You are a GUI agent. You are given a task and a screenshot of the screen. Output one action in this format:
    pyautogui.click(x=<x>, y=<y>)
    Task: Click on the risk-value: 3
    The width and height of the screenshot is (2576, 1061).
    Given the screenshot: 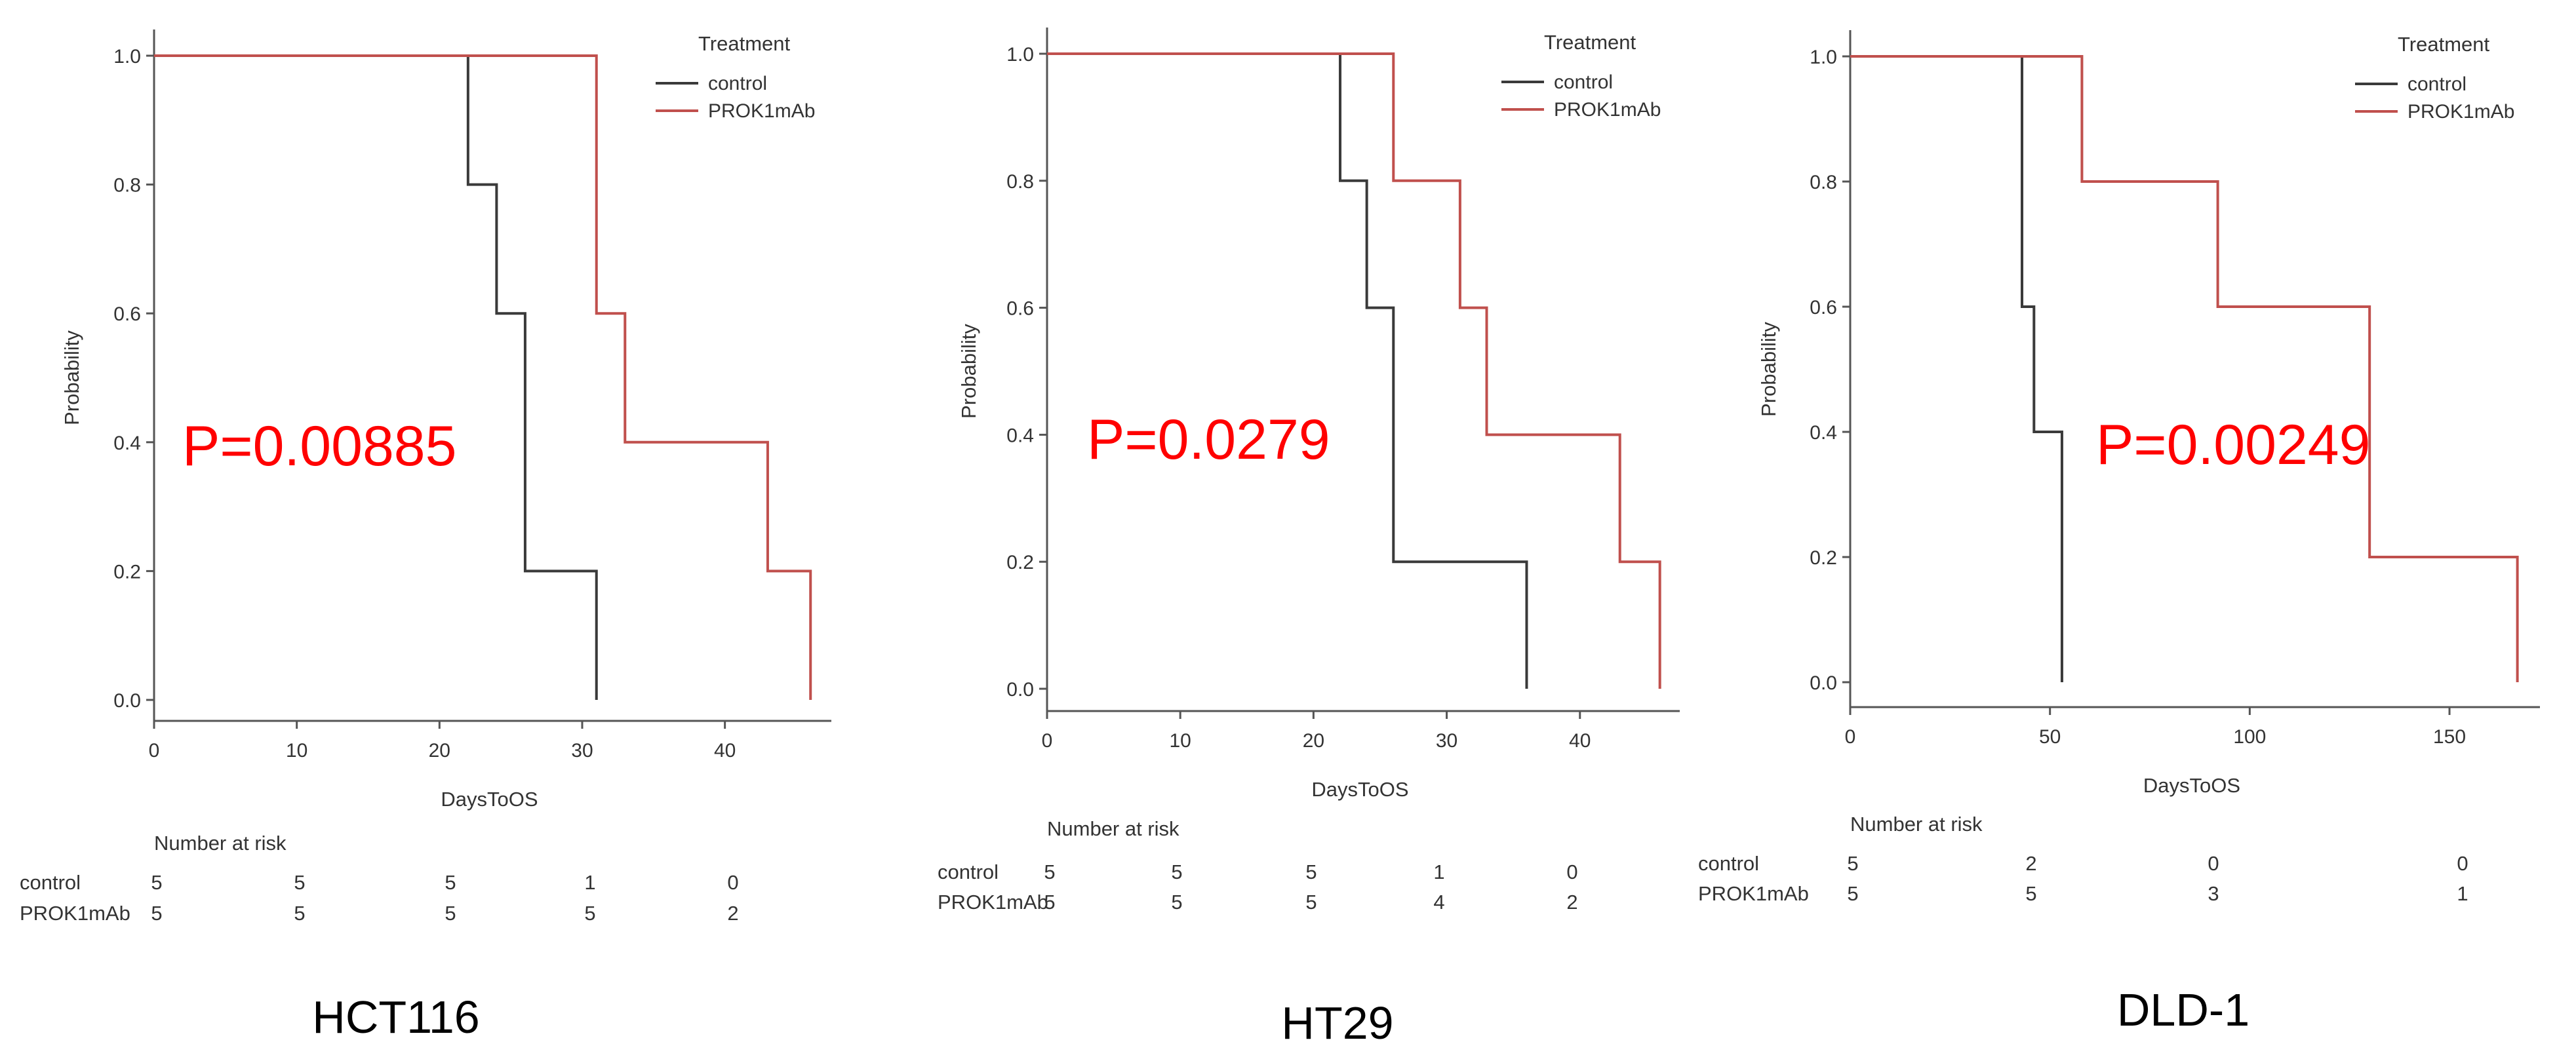 What is the action you would take?
    pyautogui.click(x=2213, y=894)
    